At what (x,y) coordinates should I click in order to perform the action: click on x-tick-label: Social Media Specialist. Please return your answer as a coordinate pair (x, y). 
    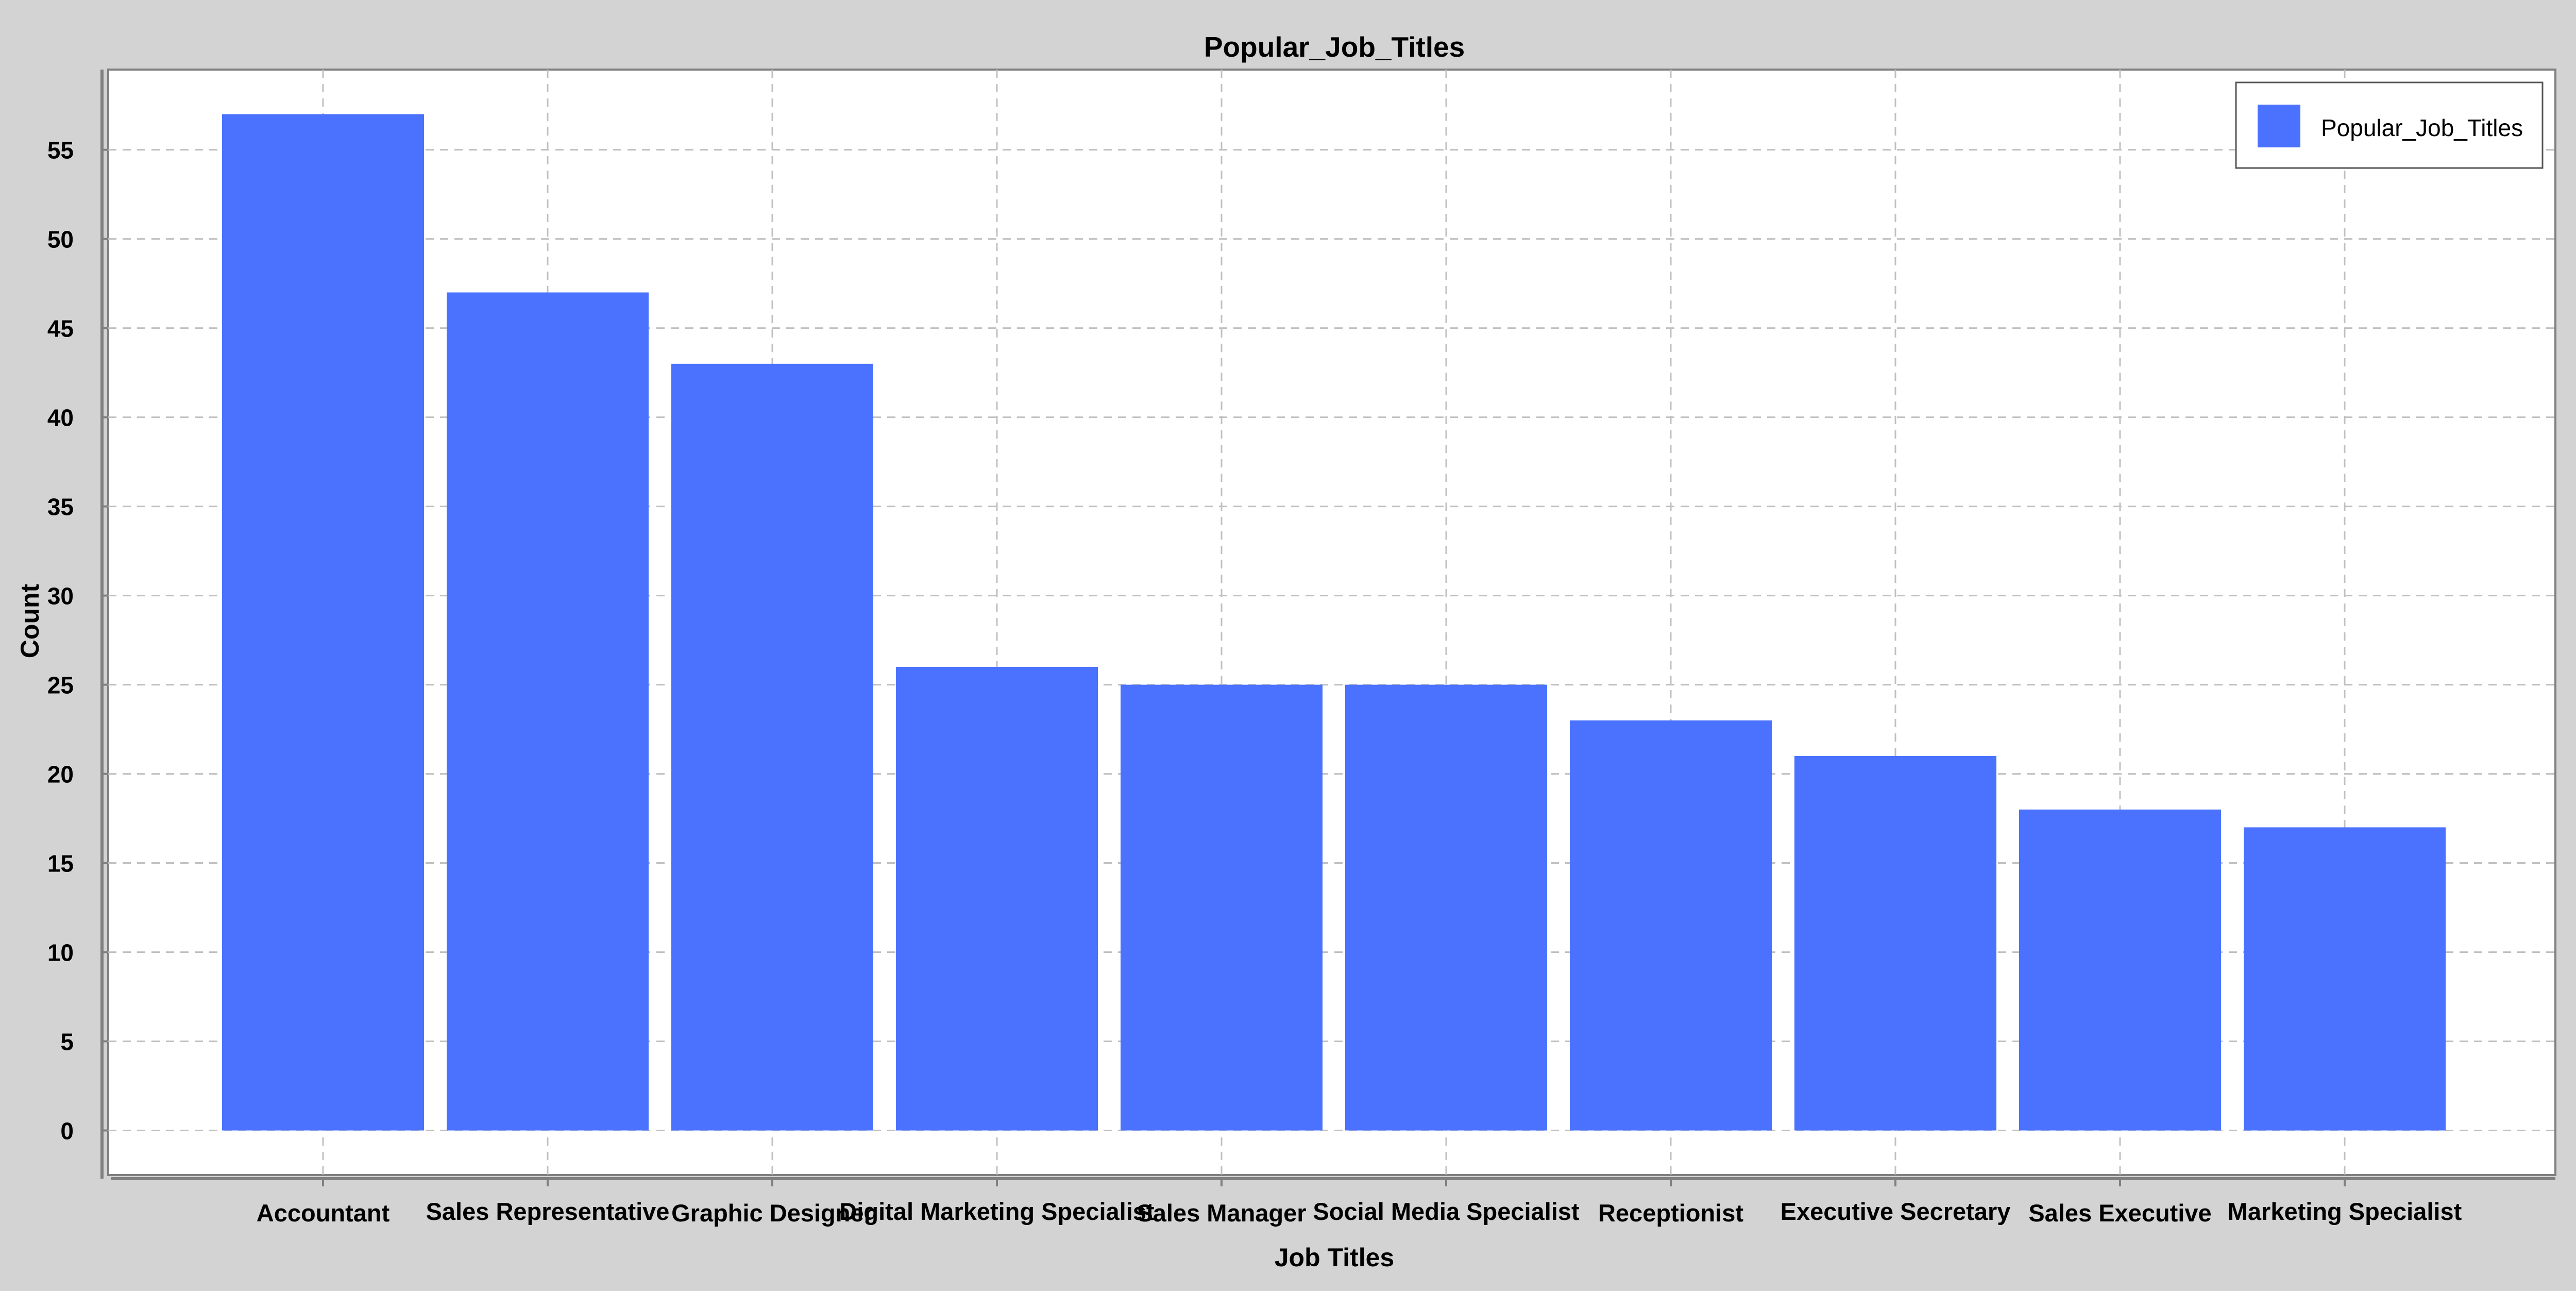
    Looking at the image, I should click on (1446, 1211).